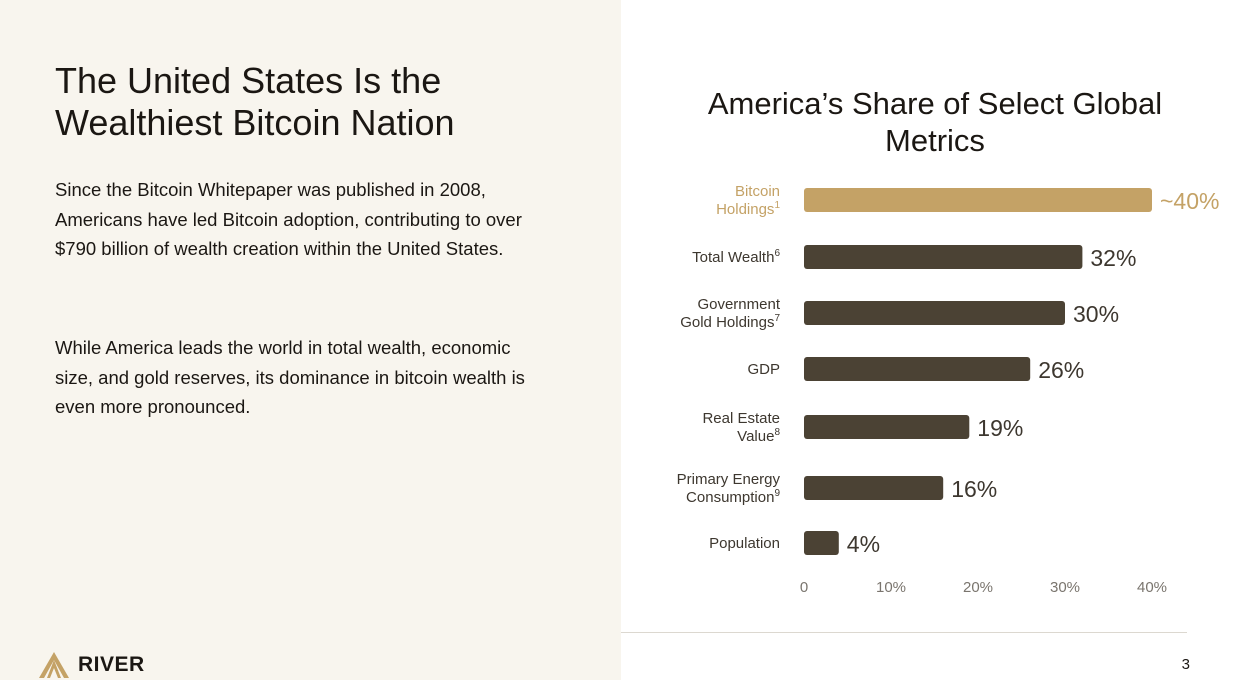 The image size is (1233, 680). Describe the element at coordinates (804, 587) in the screenshot. I see `x-tick-label: 0` at that location.